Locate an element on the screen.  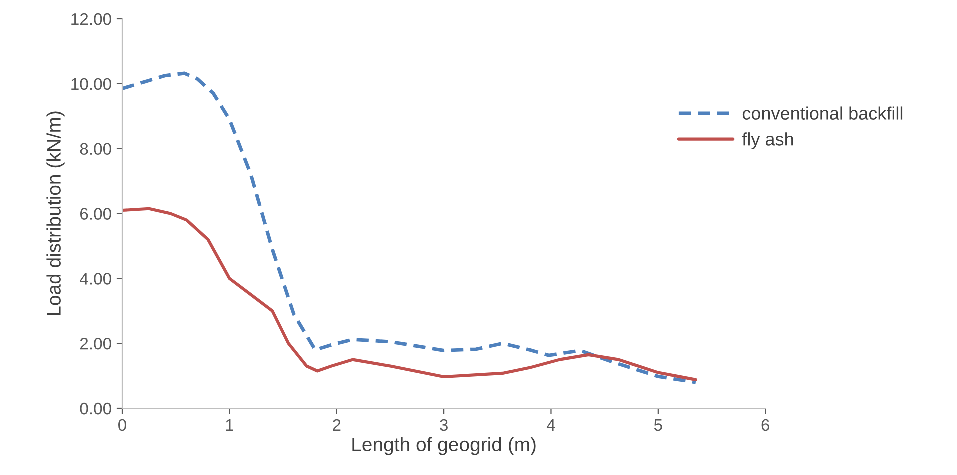
legend-label: conventional backfill is located at coordinates (822, 113).